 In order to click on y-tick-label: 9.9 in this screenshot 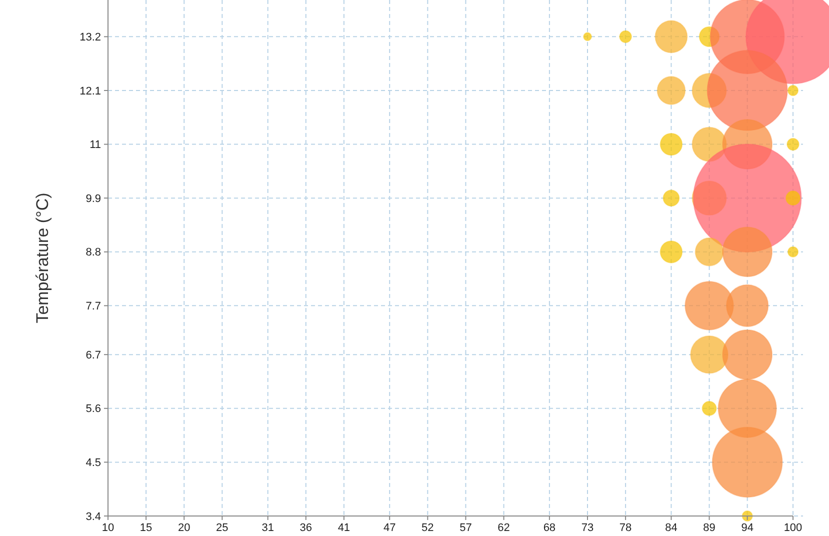, I will do `click(93, 198)`.